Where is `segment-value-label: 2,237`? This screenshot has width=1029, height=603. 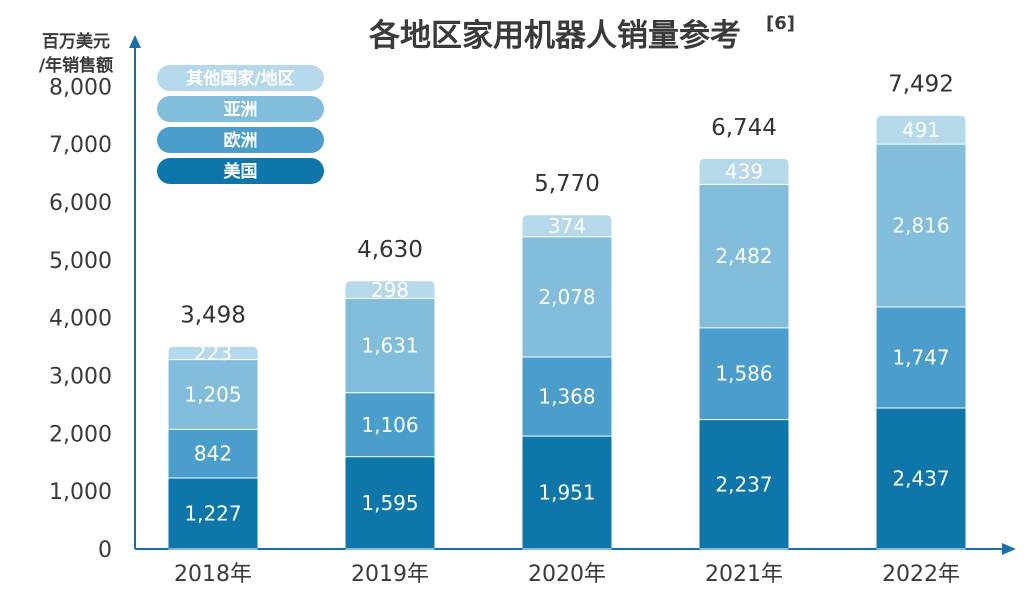
segment-value-label: 2,237 is located at coordinates (743, 484).